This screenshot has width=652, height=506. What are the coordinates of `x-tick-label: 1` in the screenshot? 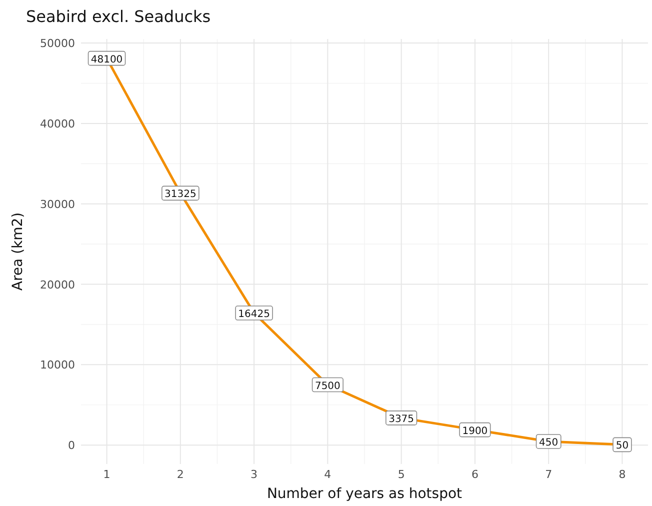 It's located at (106, 474).